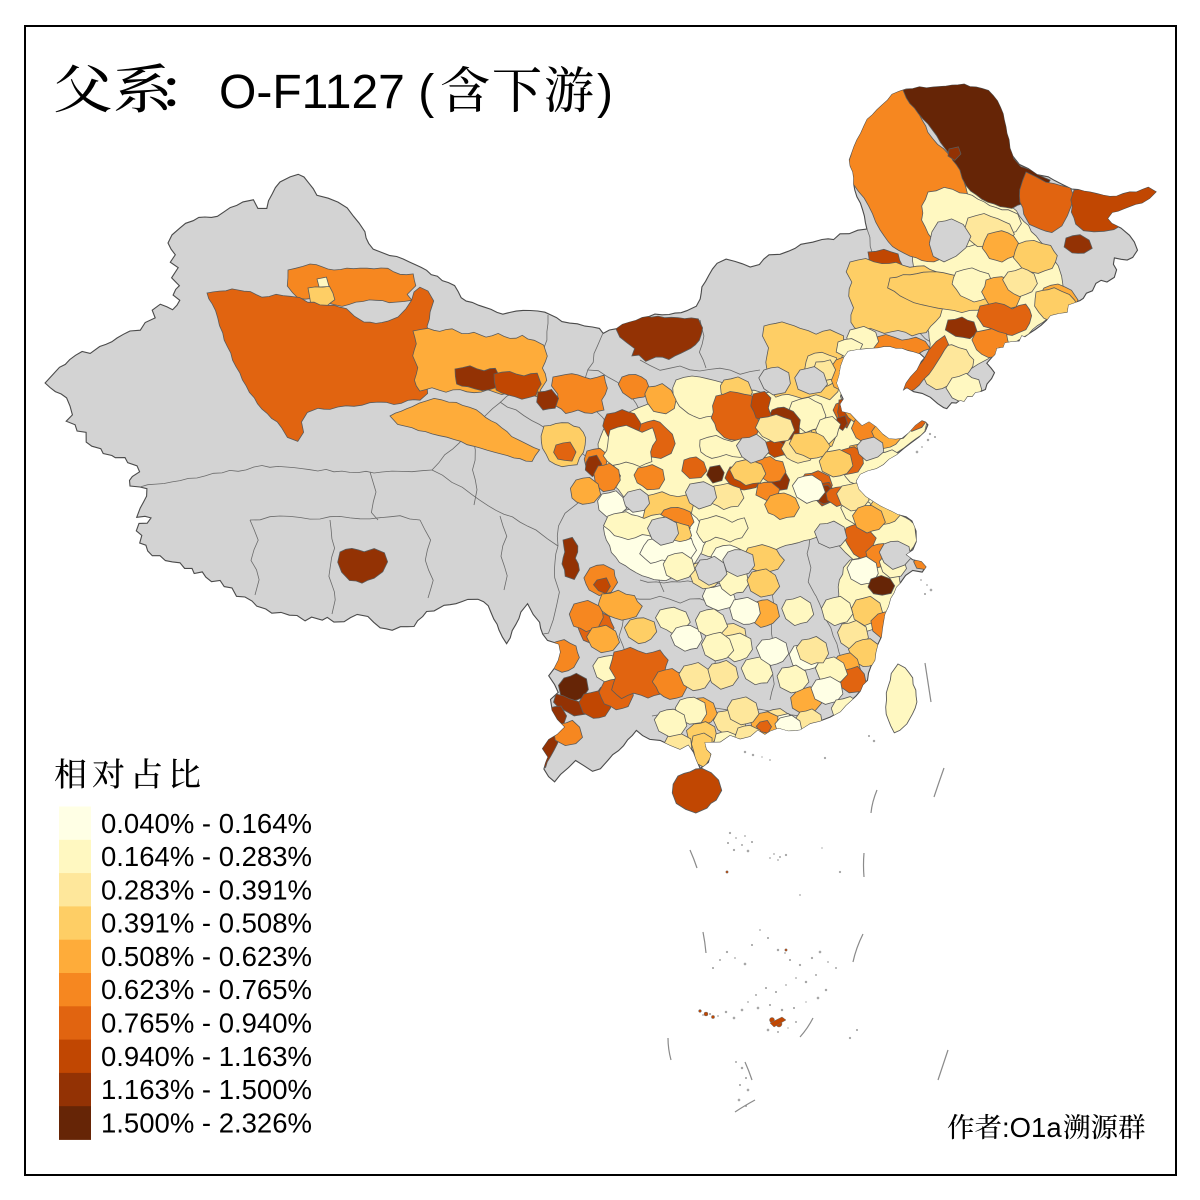 This screenshot has width=1200, height=1200. Describe the element at coordinates (326, 92) in the screenshot. I see `svg-text: O-F1127 (` at that location.